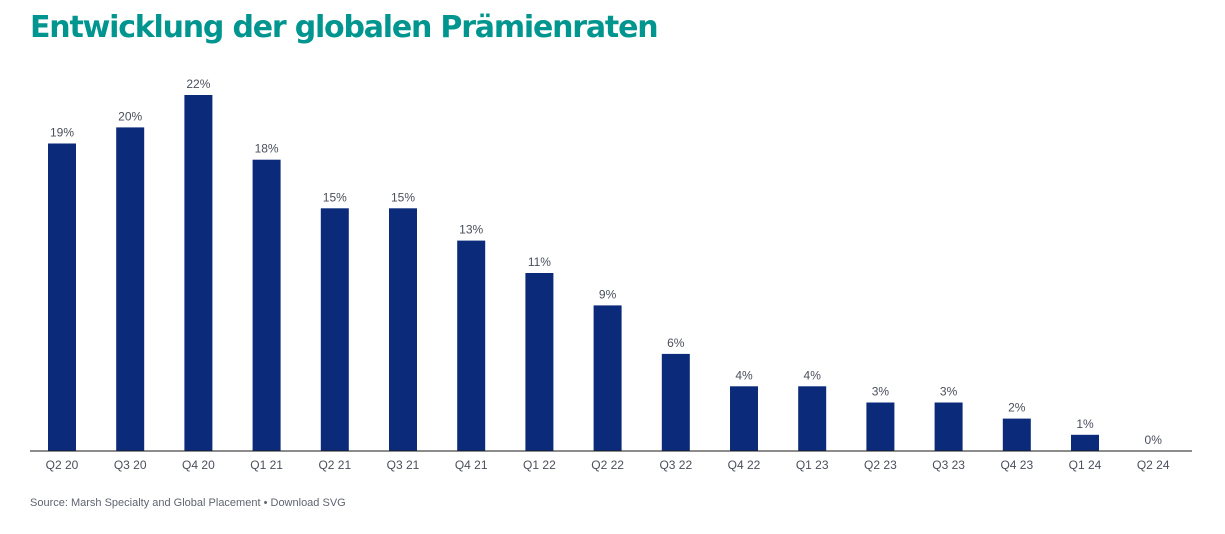 The height and width of the screenshot is (534, 1225). Describe the element at coordinates (812, 465) in the screenshot. I see `x-tick-label: Q1 23` at that location.